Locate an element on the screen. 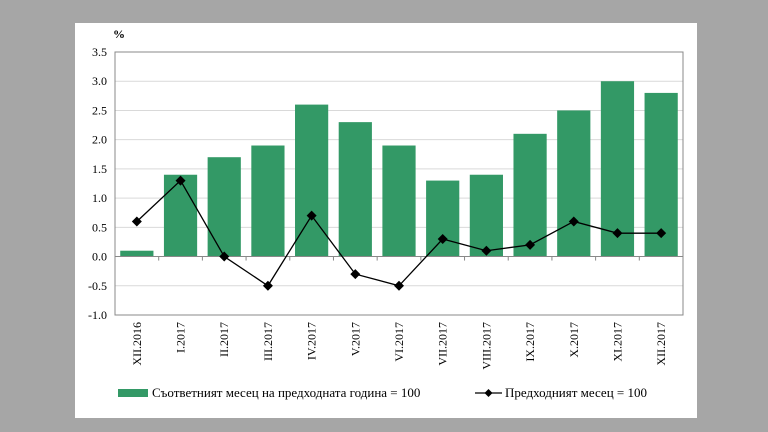 The height and width of the screenshot is (432, 768). x-tick-label: IX.2017 is located at coordinates (530, 342).